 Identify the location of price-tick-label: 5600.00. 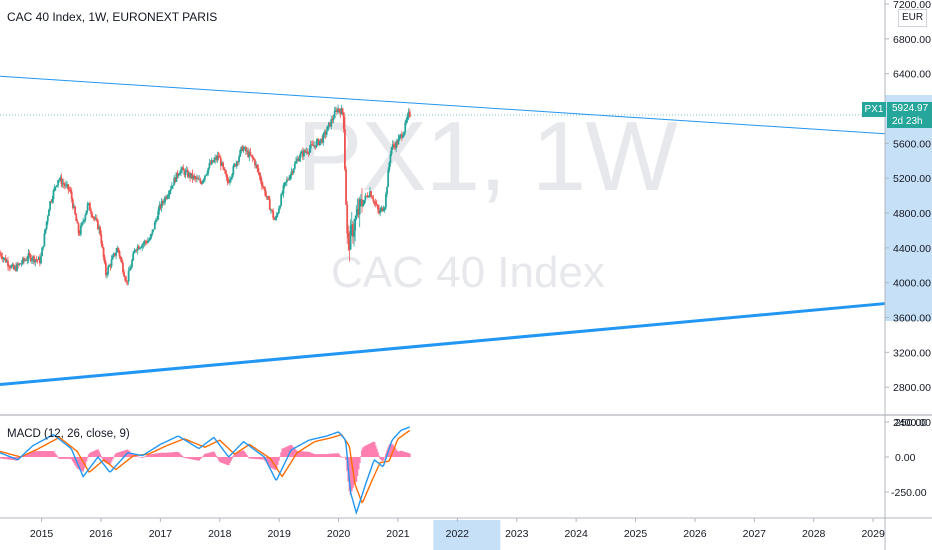
(912, 144).